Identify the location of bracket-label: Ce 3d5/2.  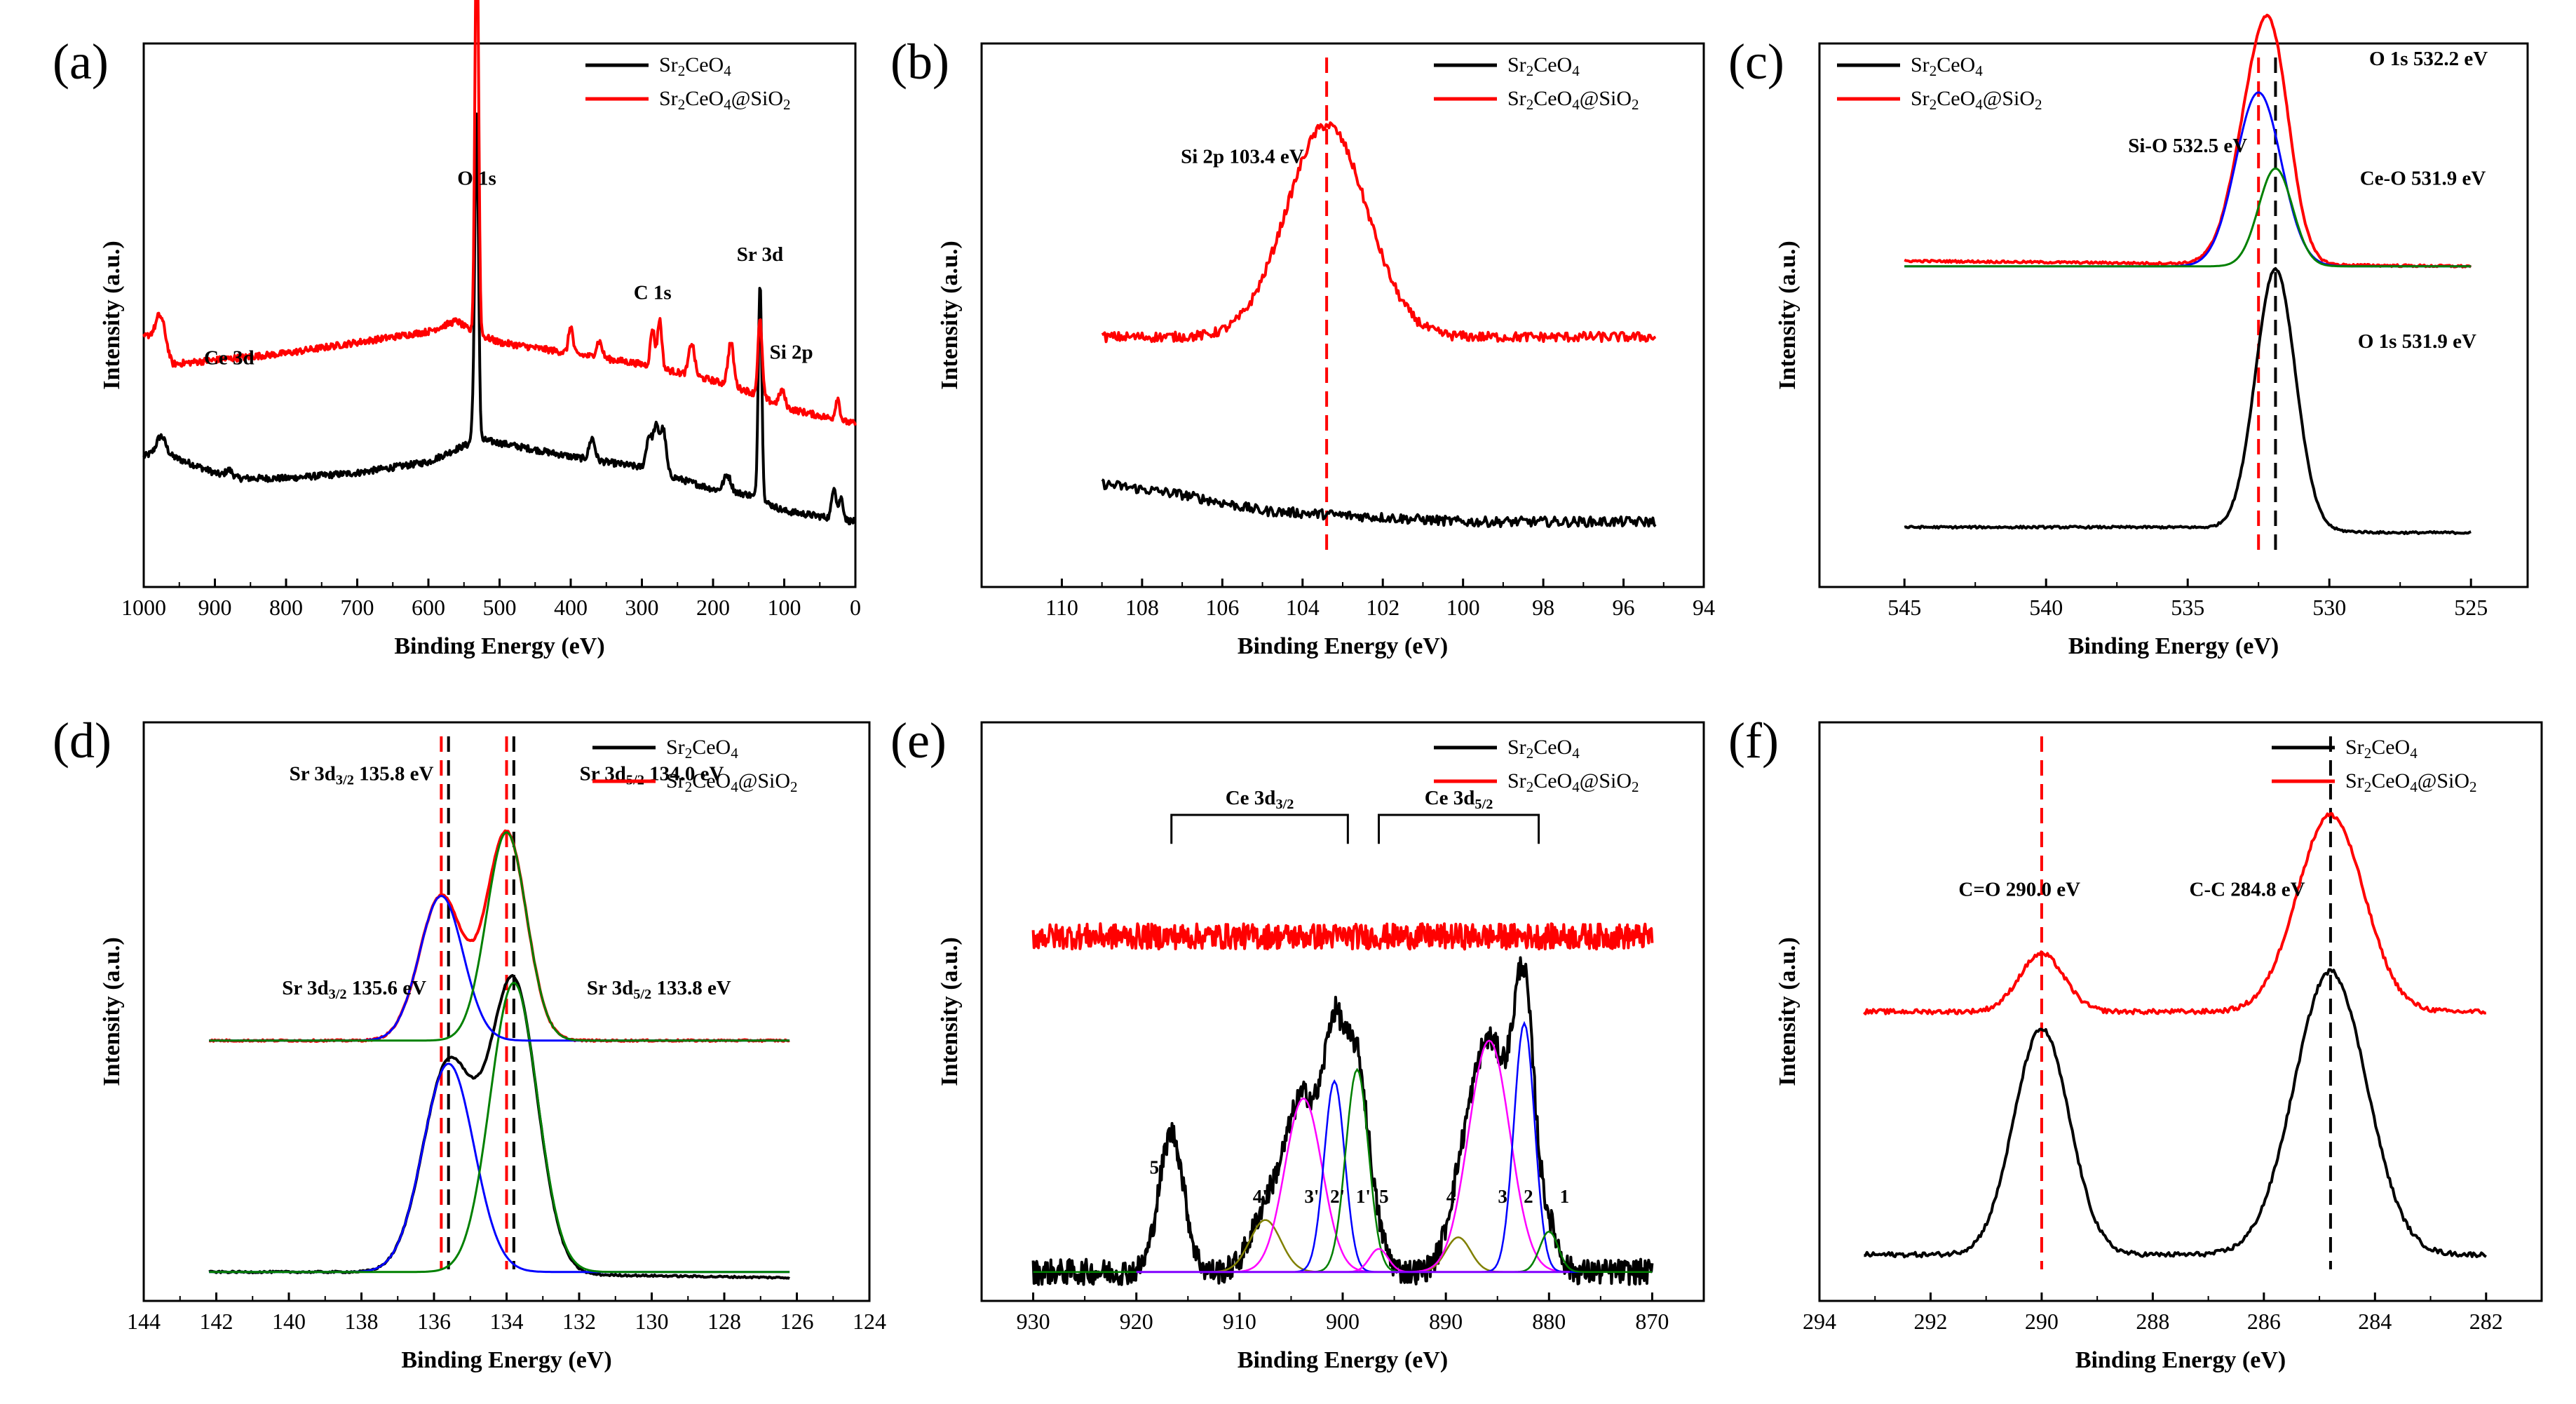
(1459, 799).